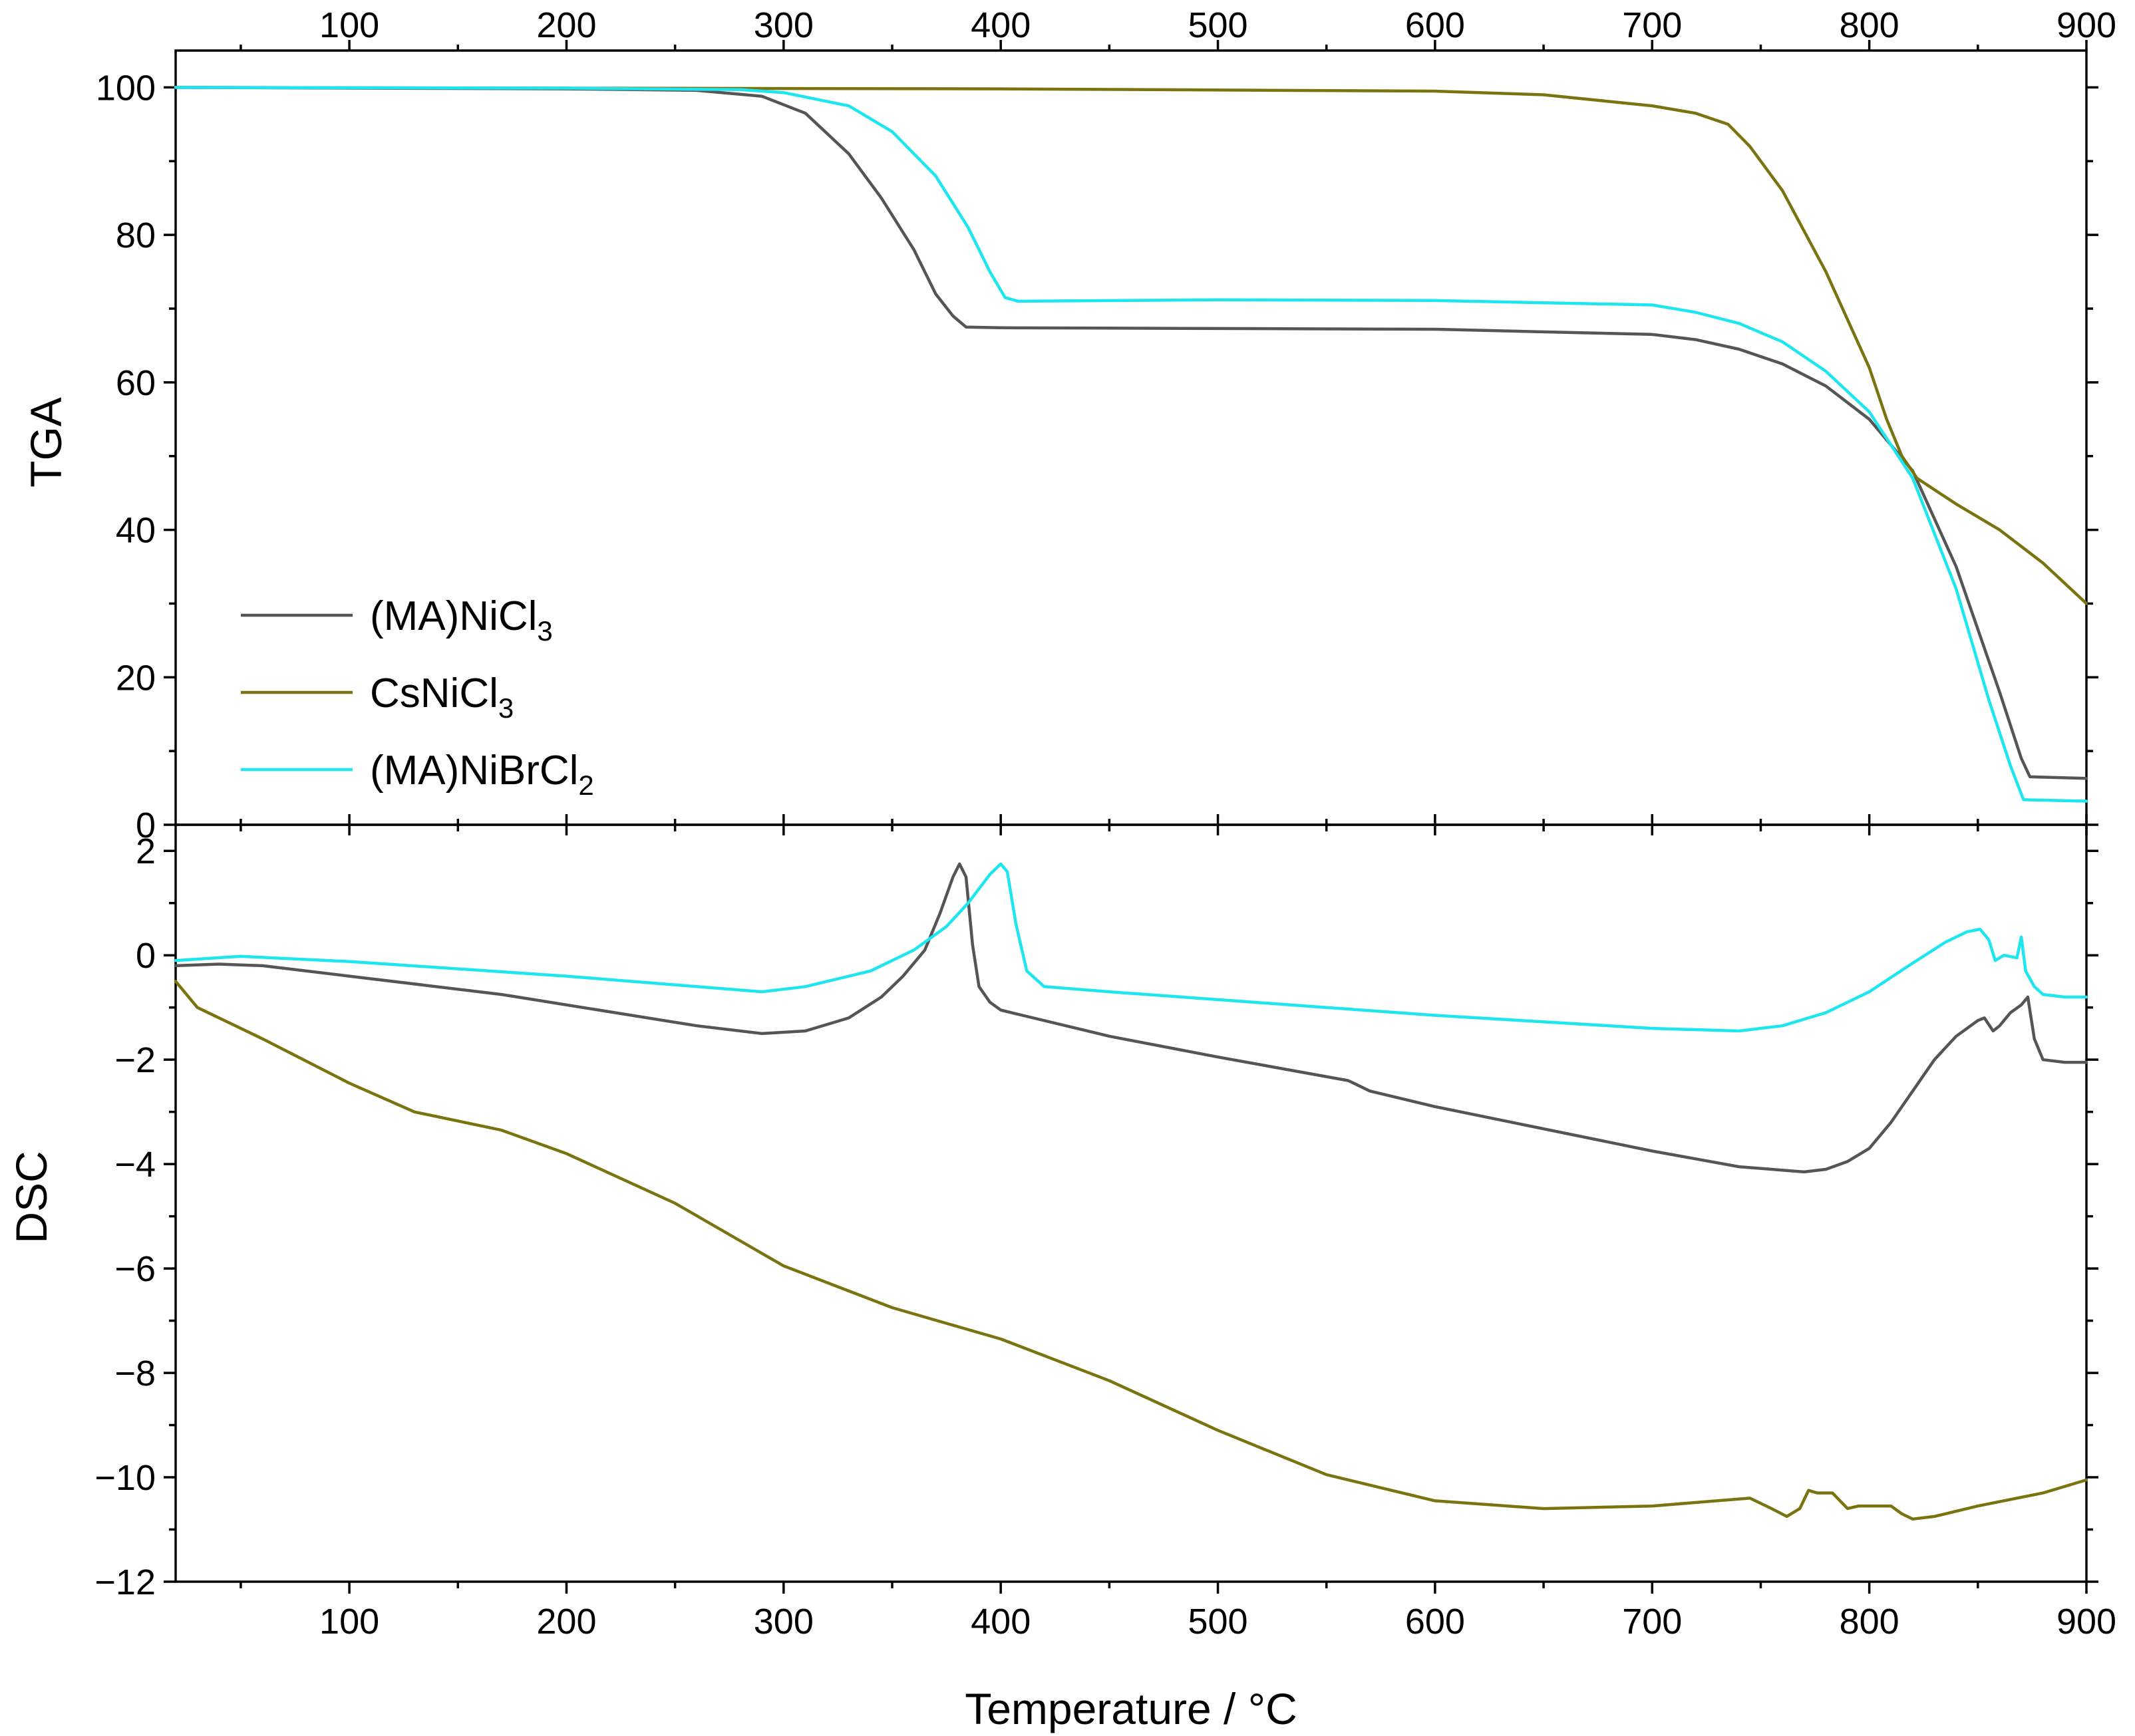 Image resolution: width=2135 pixels, height=1736 pixels. I want to click on tga-top-x-tick-label: 700, so click(1652, 25).